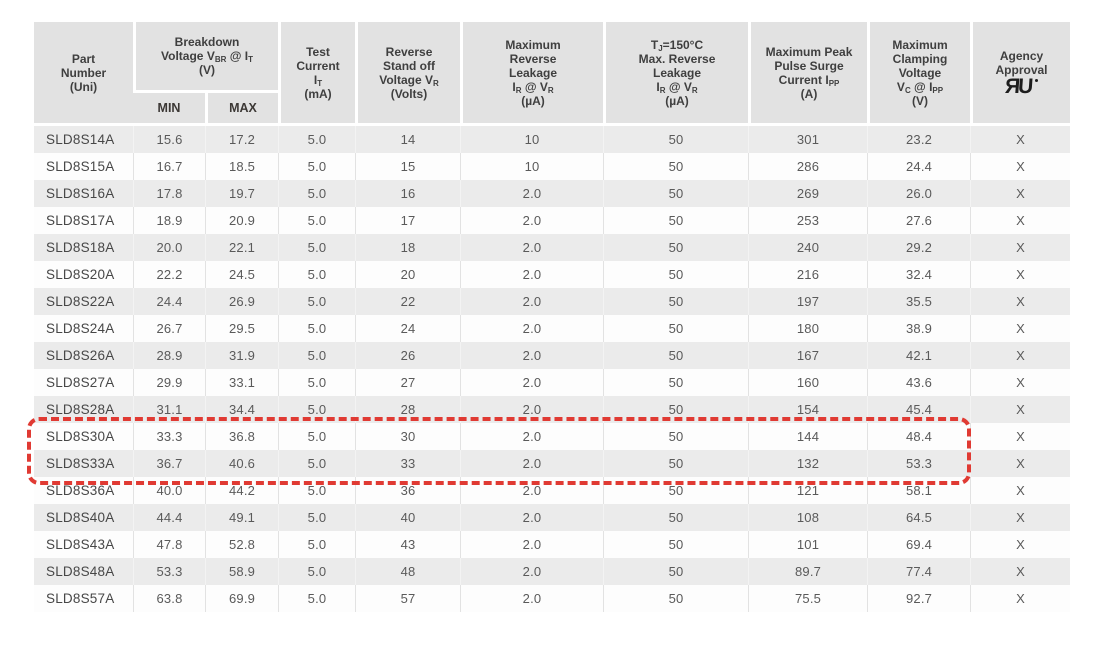 The width and height of the screenshot is (1103, 647). Describe the element at coordinates (552, 598) in the screenshot. I see `table-row: SLD8S57A 63.8 69.9 5.0 57 2.0 50 75.5 92.7 X` at that location.